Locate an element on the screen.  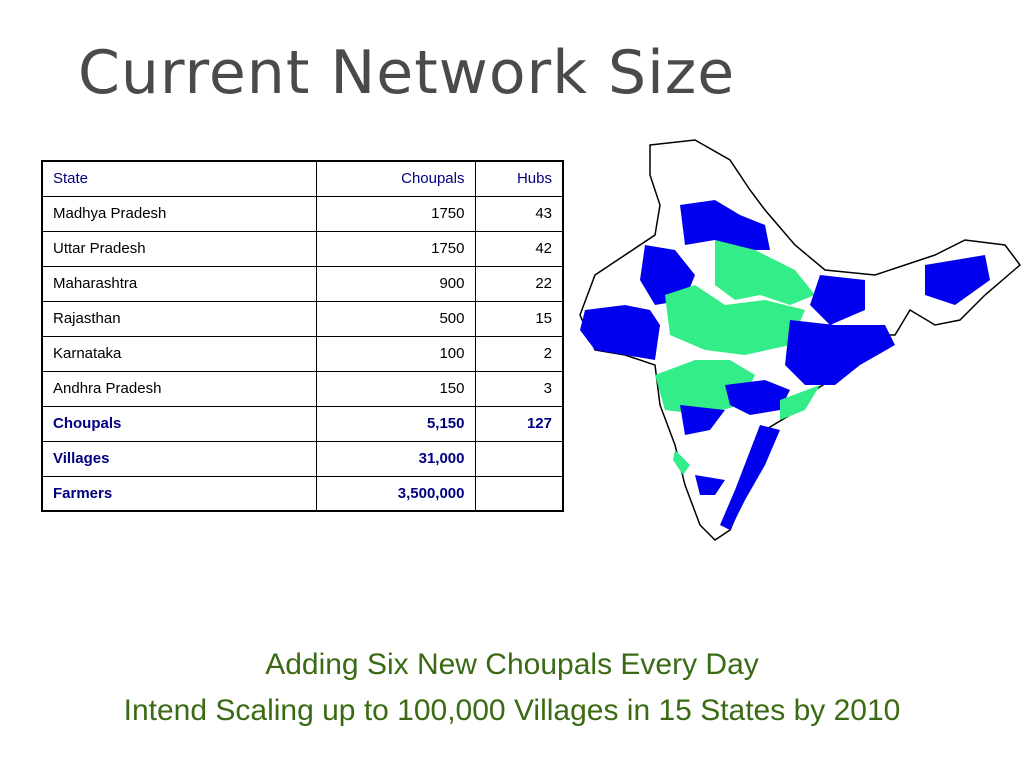
table-row: Farmers 3,500,000 is located at coordinates (302, 493).